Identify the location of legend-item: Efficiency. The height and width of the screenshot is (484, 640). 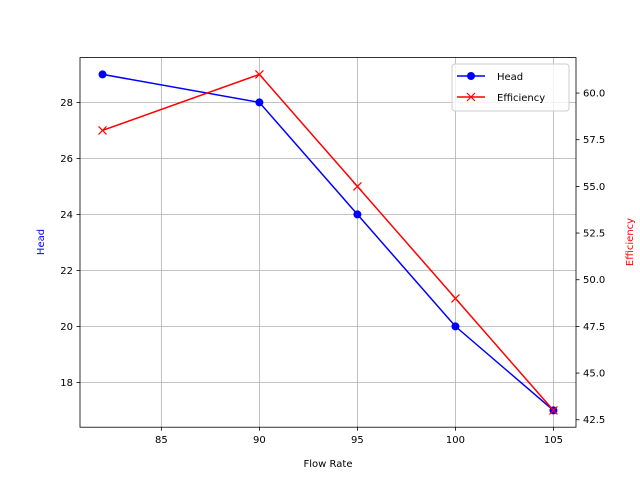
(501, 98).